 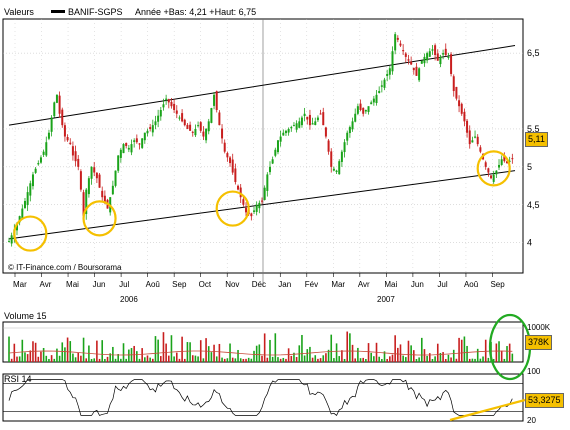 I want to click on rsi-line, so click(x=260, y=397).